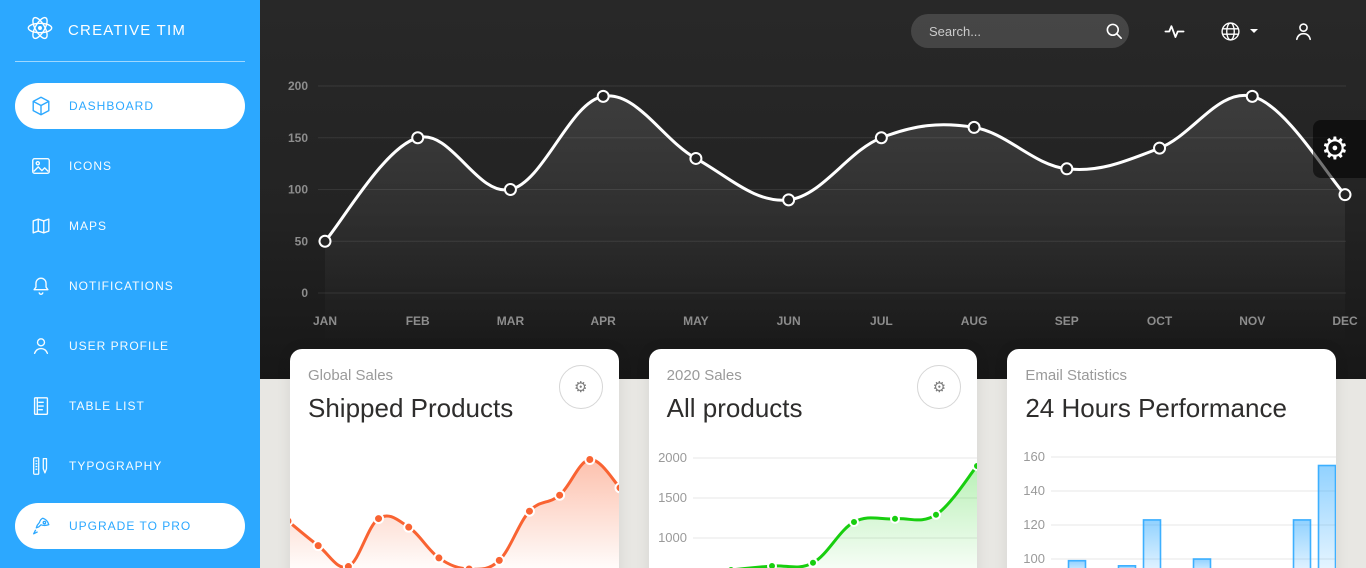 The width and height of the screenshot is (1366, 568). Describe the element at coordinates (41, 106) in the screenshot. I see `cube-icon` at that location.